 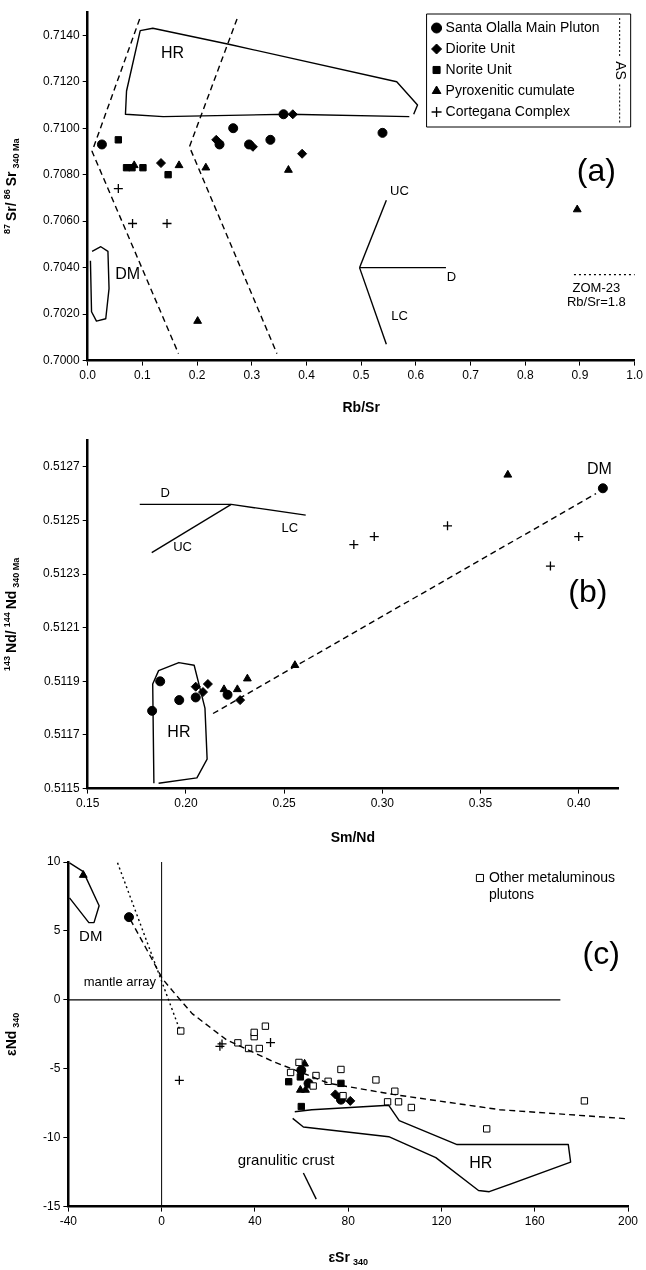 I want to click on y-tick-label: 0, so click(x=57, y=999).